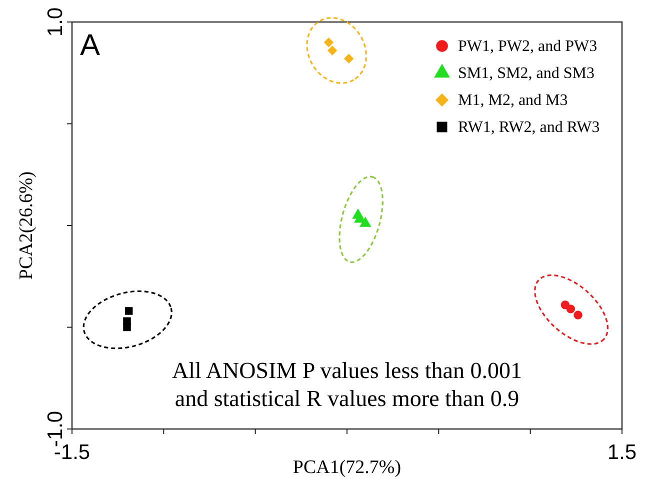 The height and width of the screenshot is (479, 646). I want to click on annotation: A, so click(90, 45).